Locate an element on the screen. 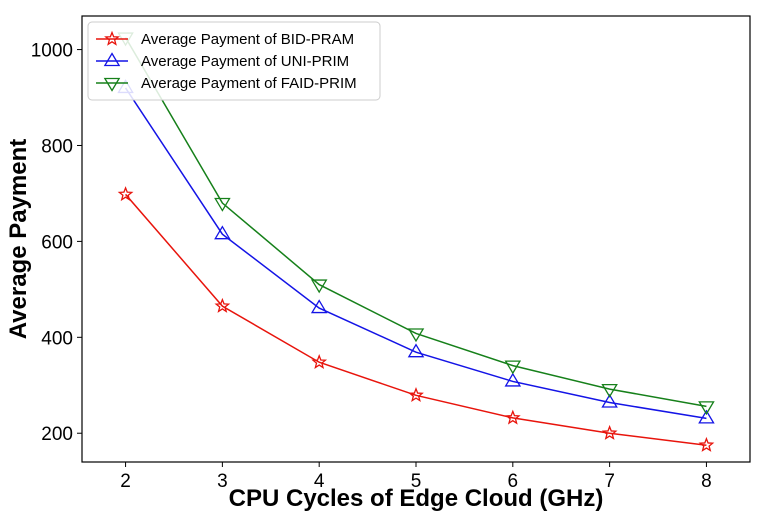 The width and height of the screenshot is (759, 526). y-tick-label: 200 is located at coordinates (57, 434).